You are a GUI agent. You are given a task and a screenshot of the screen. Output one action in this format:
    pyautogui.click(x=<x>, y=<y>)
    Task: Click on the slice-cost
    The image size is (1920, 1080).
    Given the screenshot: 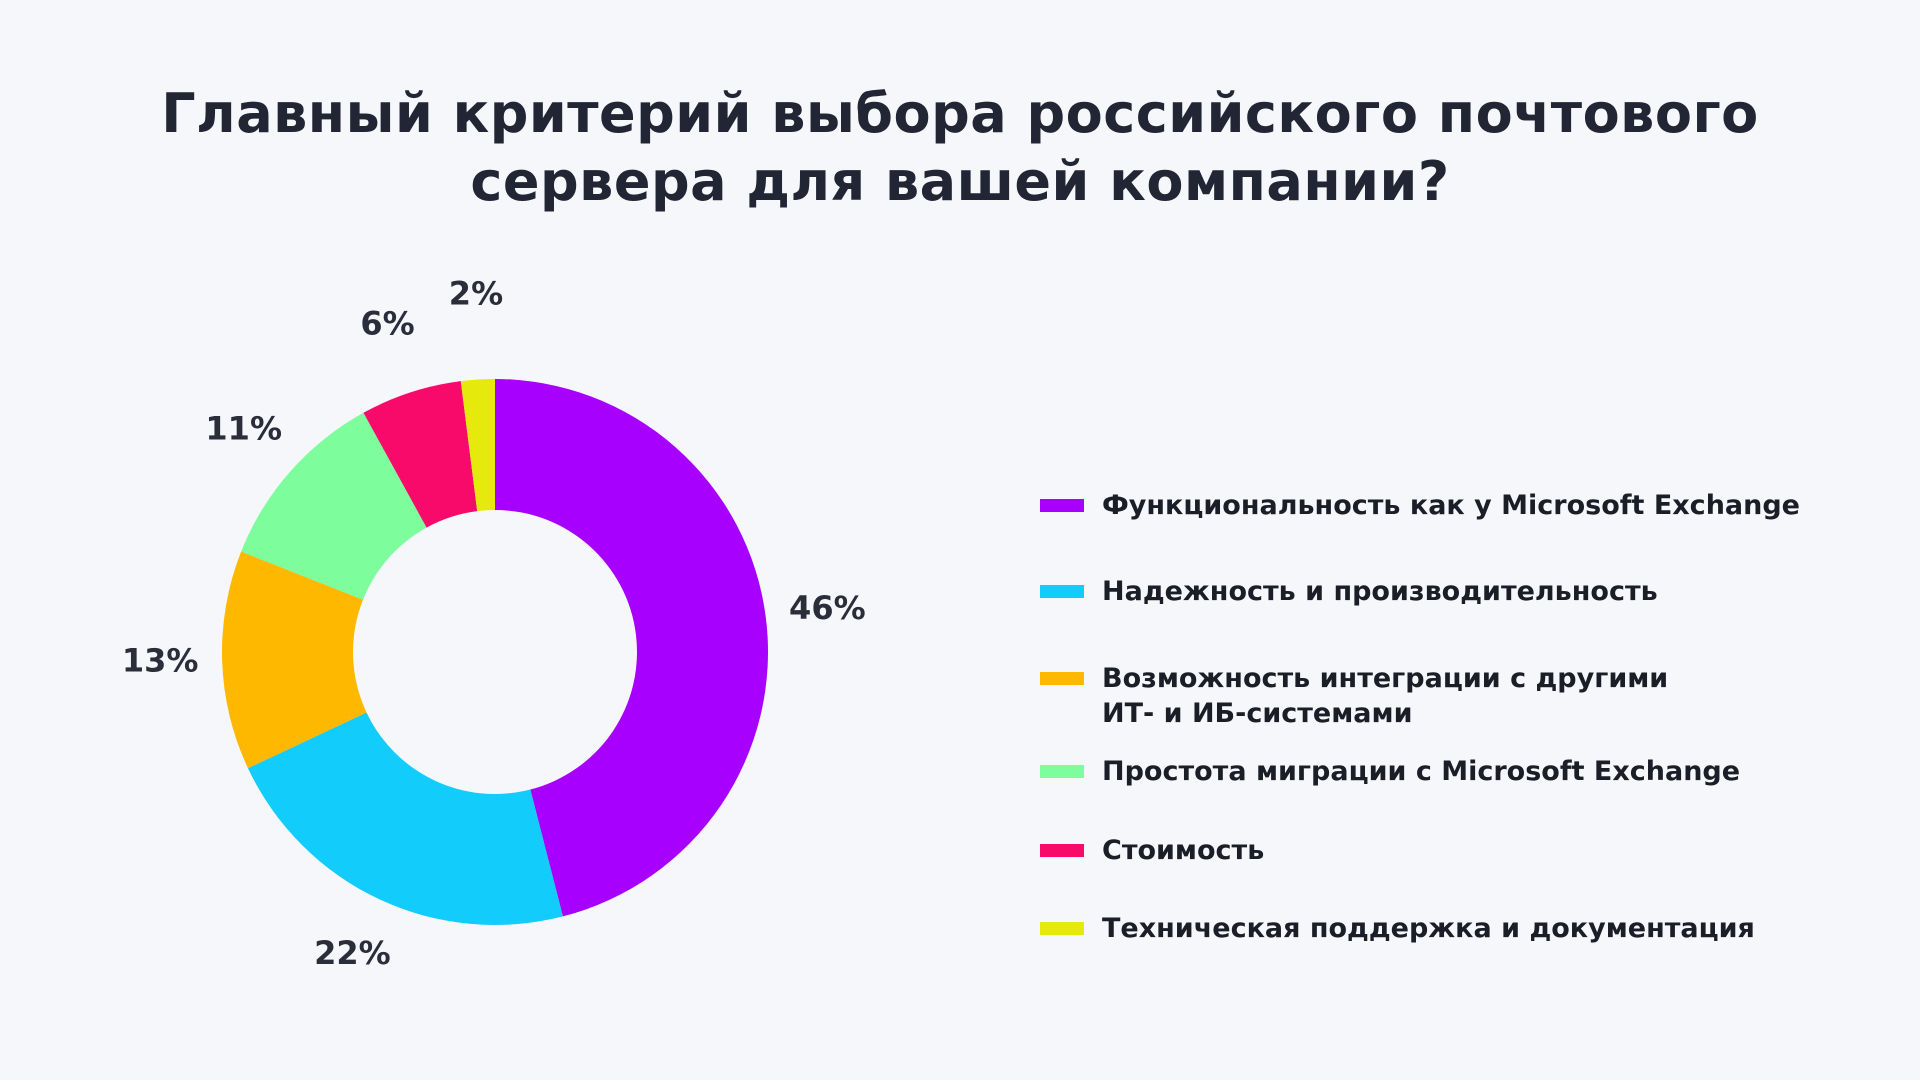 What is the action you would take?
    pyautogui.click(x=420, y=454)
    